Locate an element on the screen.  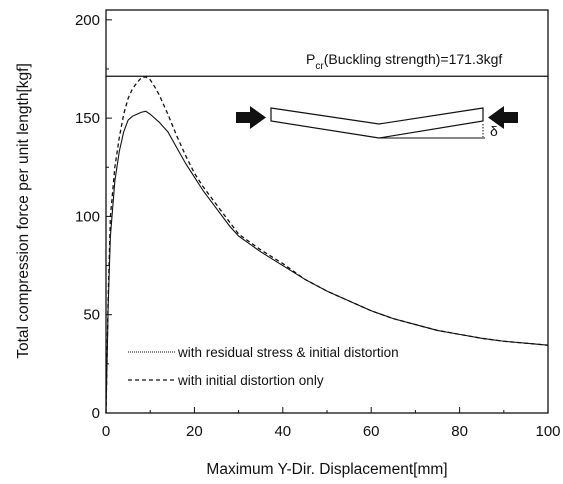
legend-label-initial-distortion: with initial distortion only is located at coordinates (250, 380).